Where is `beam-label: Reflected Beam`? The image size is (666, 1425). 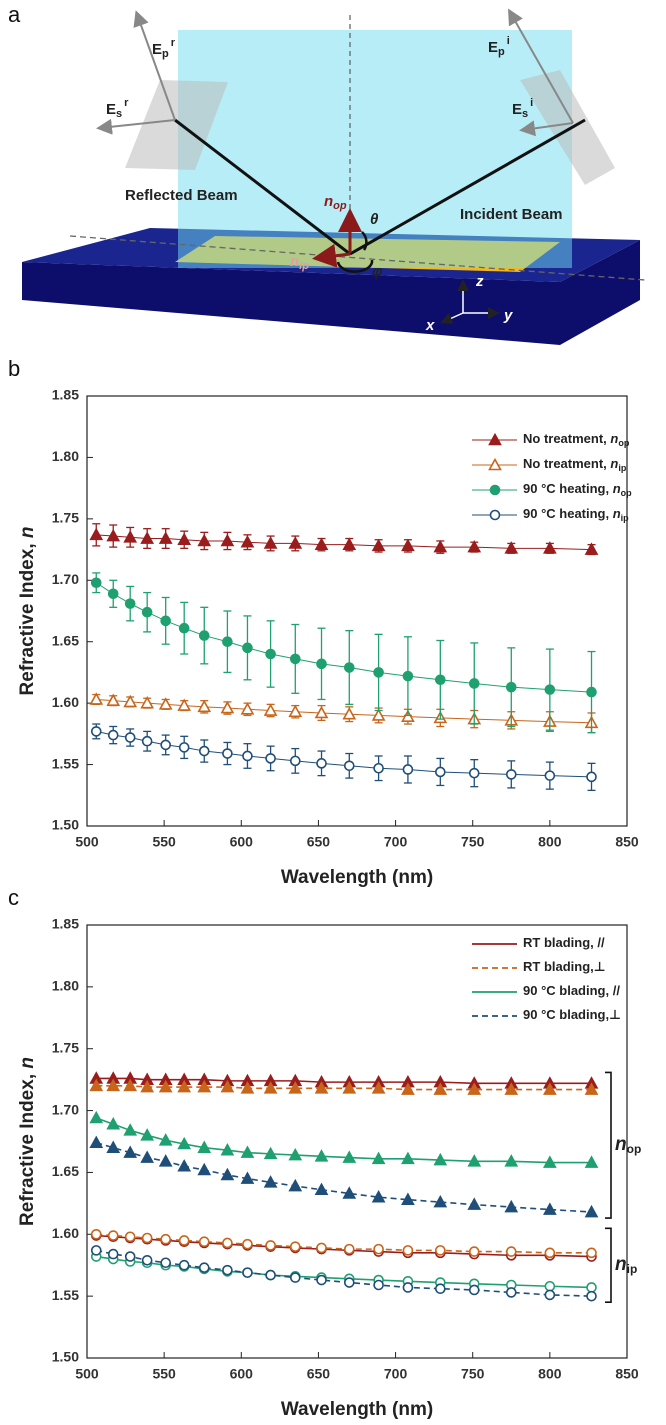 beam-label: Reflected Beam is located at coordinates (181, 195).